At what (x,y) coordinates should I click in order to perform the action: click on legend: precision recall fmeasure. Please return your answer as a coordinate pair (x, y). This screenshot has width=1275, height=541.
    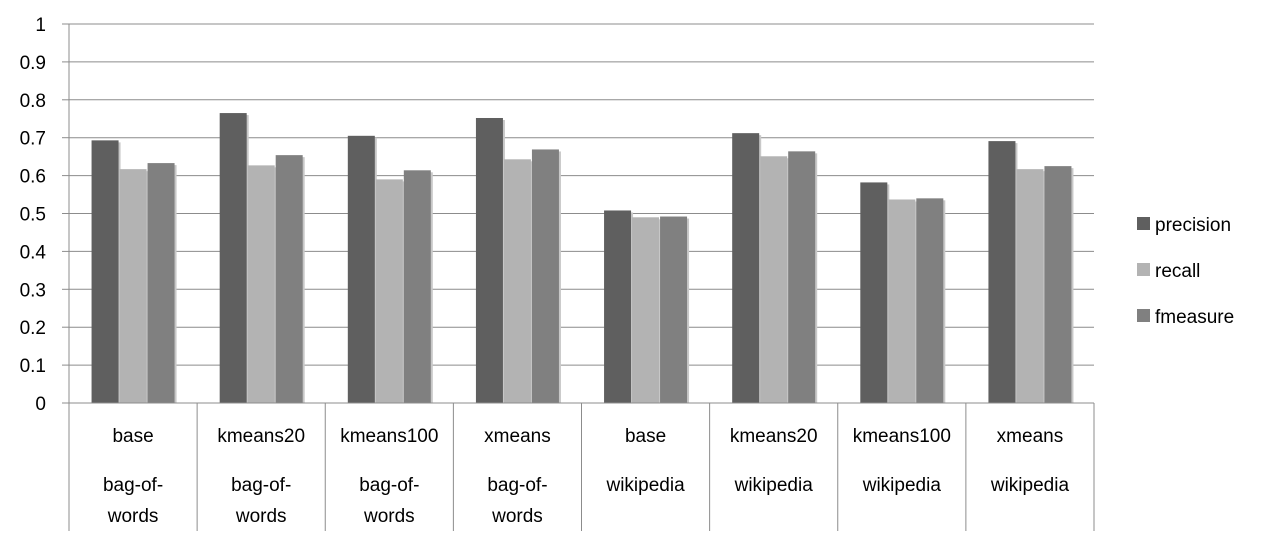
    Looking at the image, I should click on (1185, 271).